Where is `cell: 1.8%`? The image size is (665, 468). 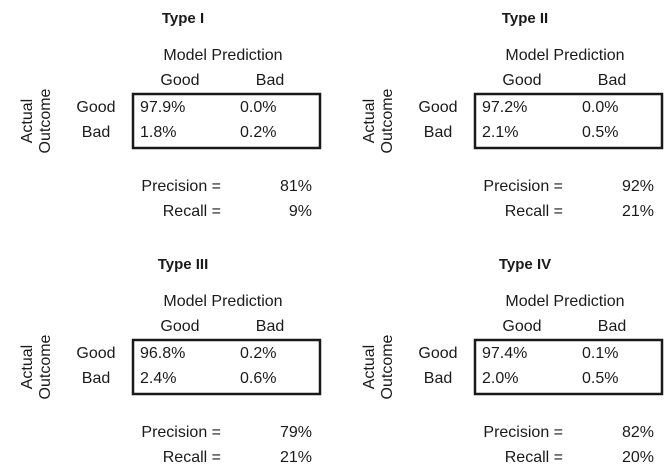
cell: 1.8% is located at coordinates (158, 132).